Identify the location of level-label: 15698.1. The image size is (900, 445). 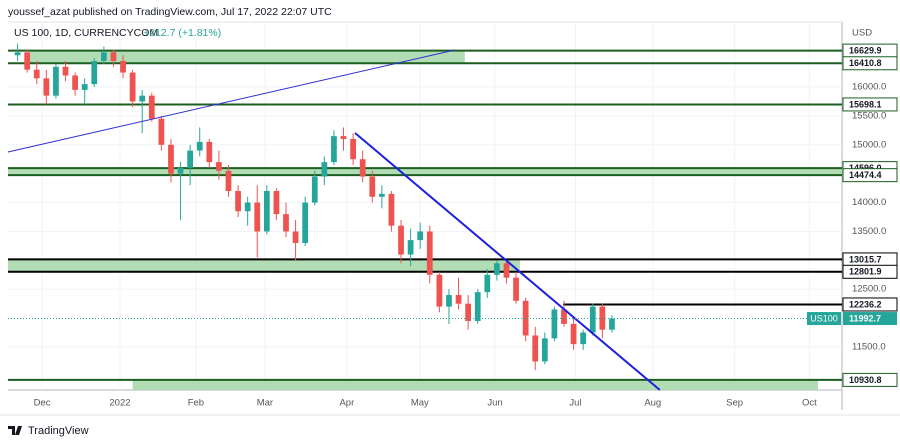
(865, 104).